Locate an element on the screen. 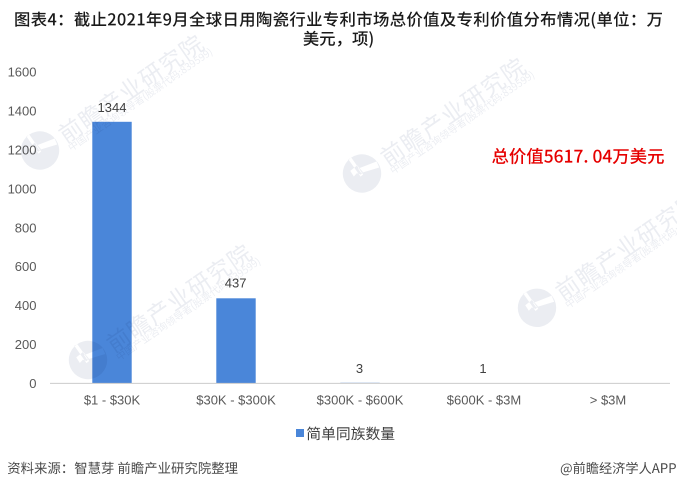  svg-text: 800 is located at coordinates (26, 227).